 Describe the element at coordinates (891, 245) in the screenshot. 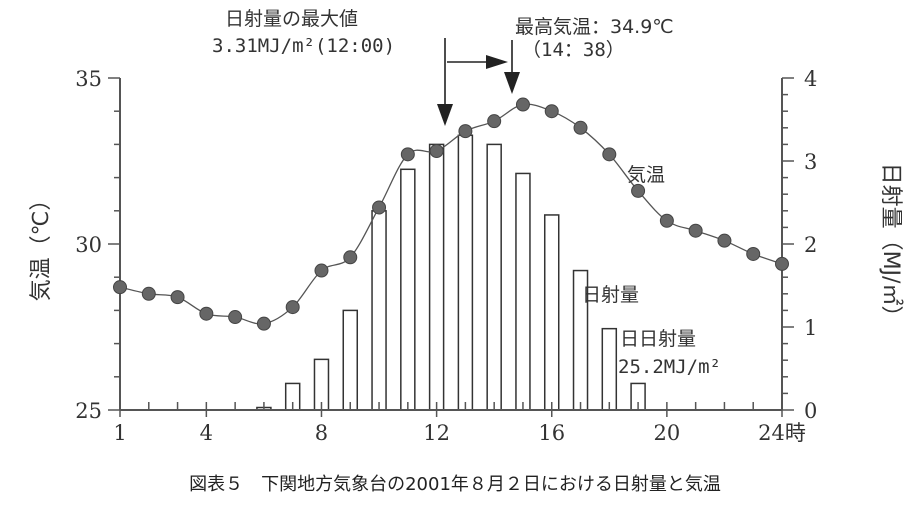

I see `right-axis-label: 日射量（MJ/㎡）` at that location.